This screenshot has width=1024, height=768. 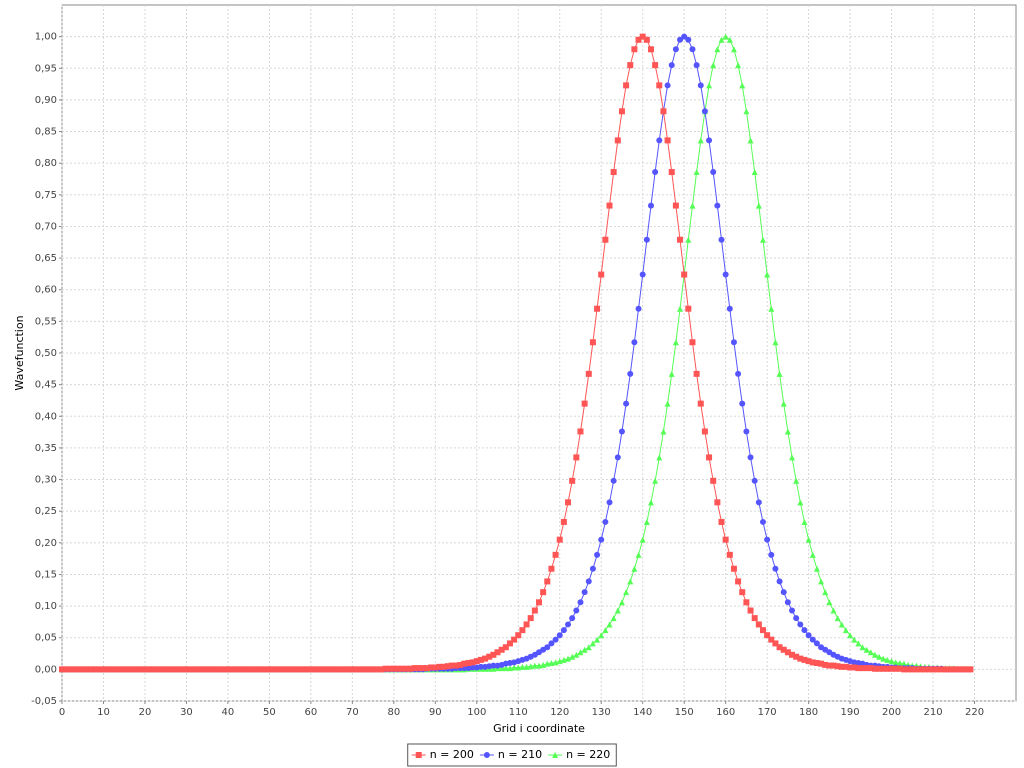 What do you see at coordinates (103, 712) in the screenshot?
I see `x-tick-label: 10` at bounding box center [103, 712].